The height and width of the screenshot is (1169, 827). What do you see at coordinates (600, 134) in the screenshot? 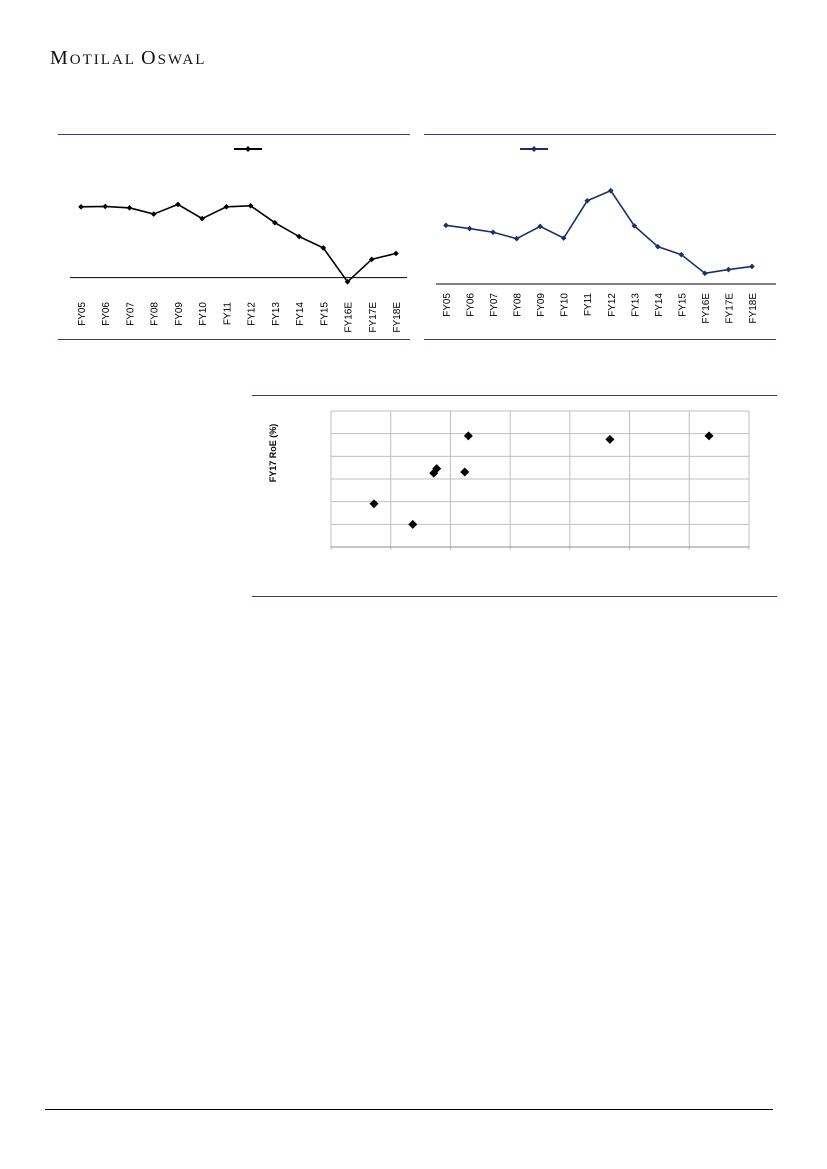
I see `chart2-top-rule` at bounding box center [600, 134].